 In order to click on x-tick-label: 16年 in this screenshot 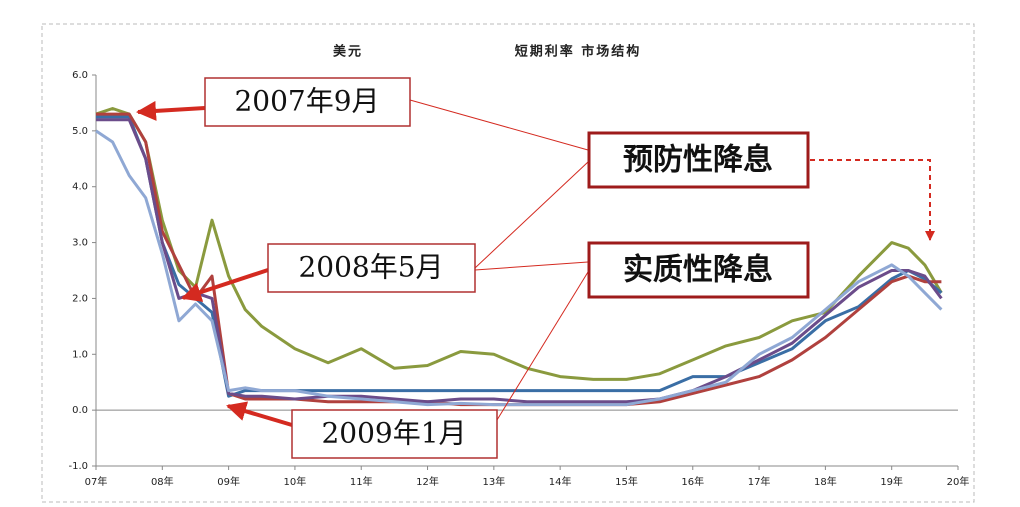, I will do `click(692, 481)`.